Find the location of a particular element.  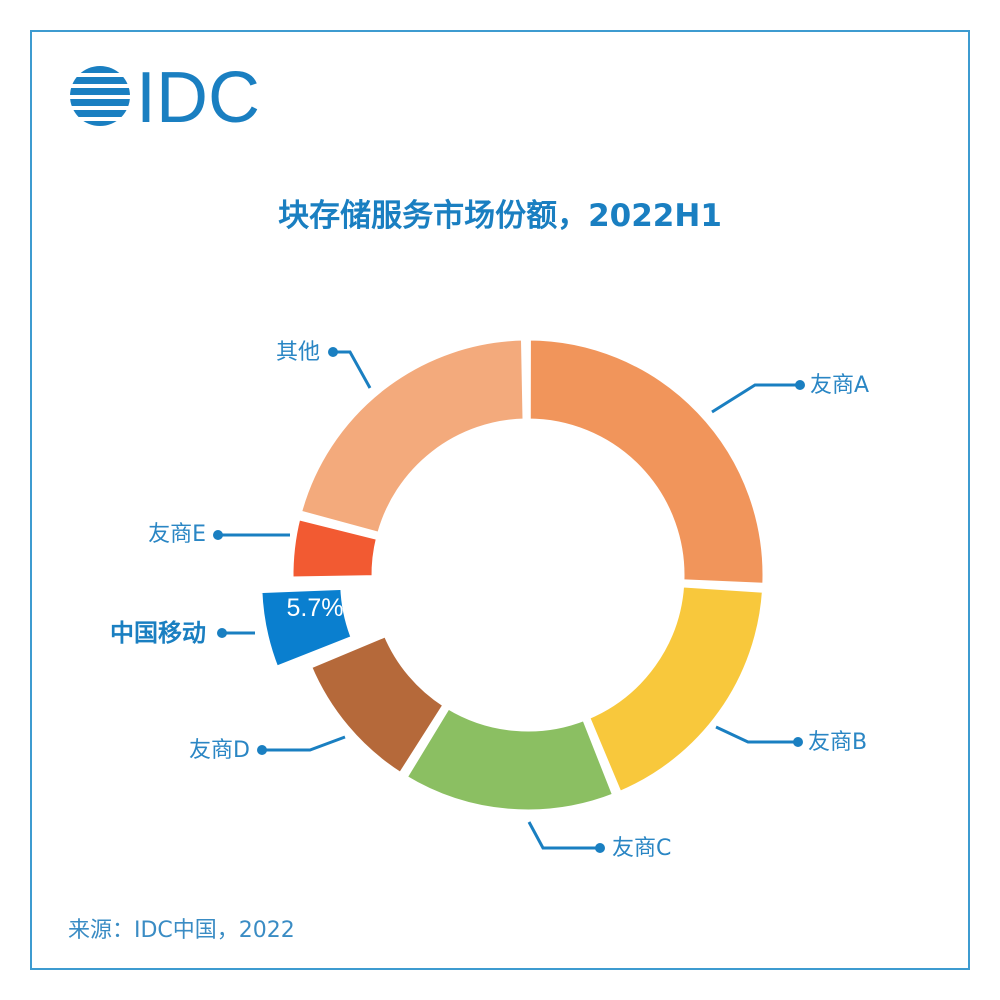

legend-label-c: 友商C is located at coordinates (642, 848).